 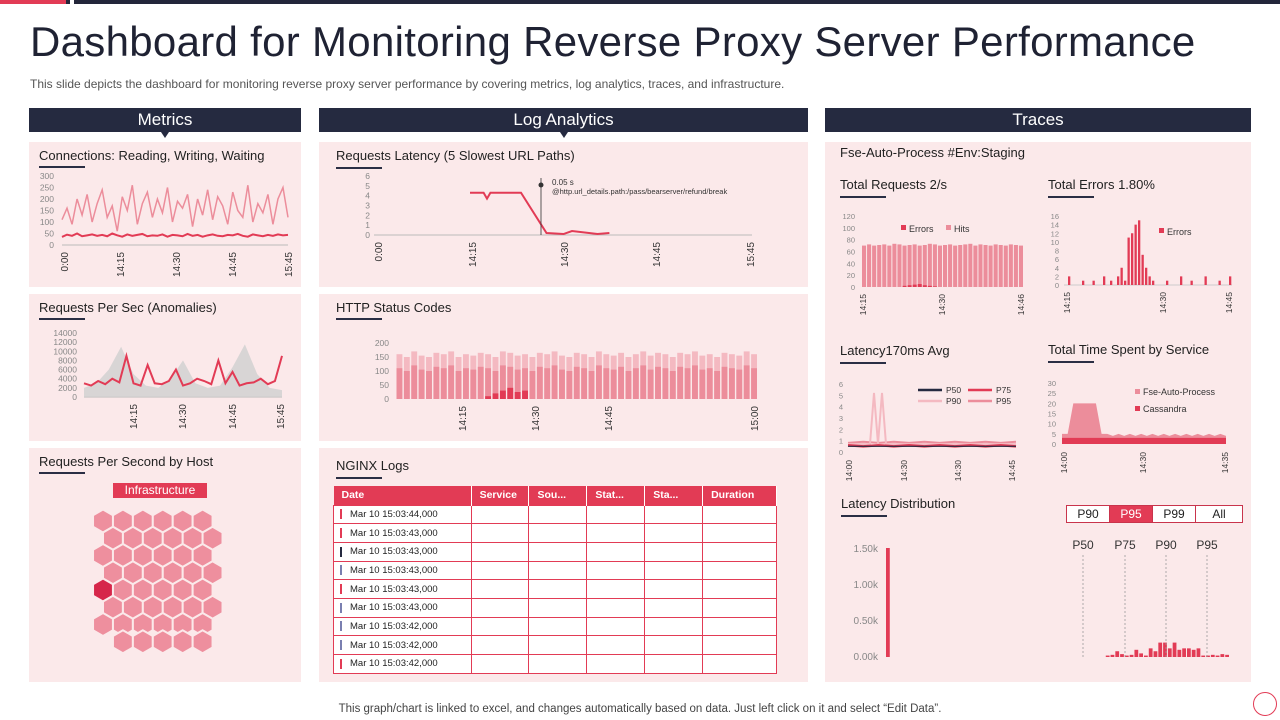 What do you see at coordinates (739, 495) in the screenshot?
I see `table-header-5: Duration` at bounding box center [739, 495].